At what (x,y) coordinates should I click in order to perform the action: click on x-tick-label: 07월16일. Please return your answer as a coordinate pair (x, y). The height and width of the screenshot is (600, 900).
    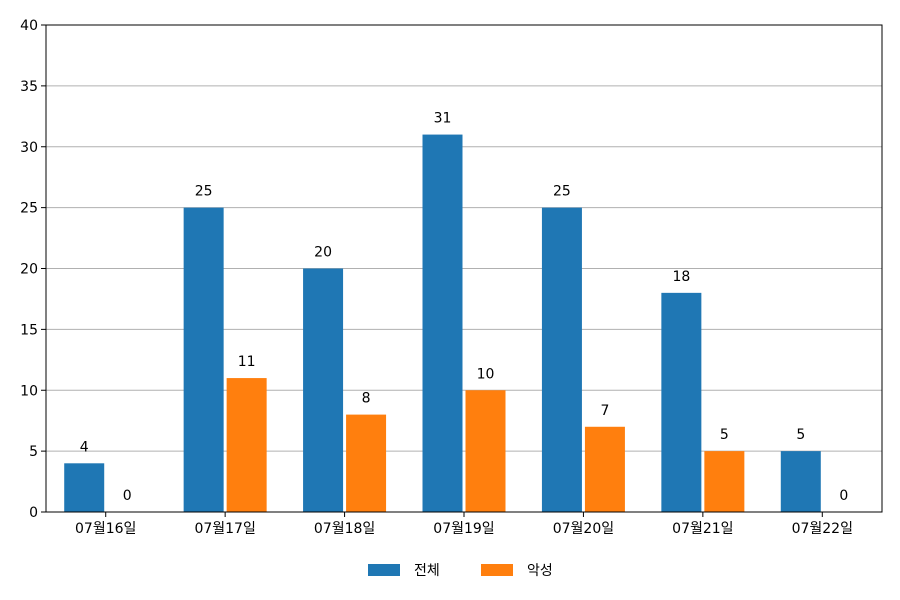
    Looking at the image, I should click on (105, 529).